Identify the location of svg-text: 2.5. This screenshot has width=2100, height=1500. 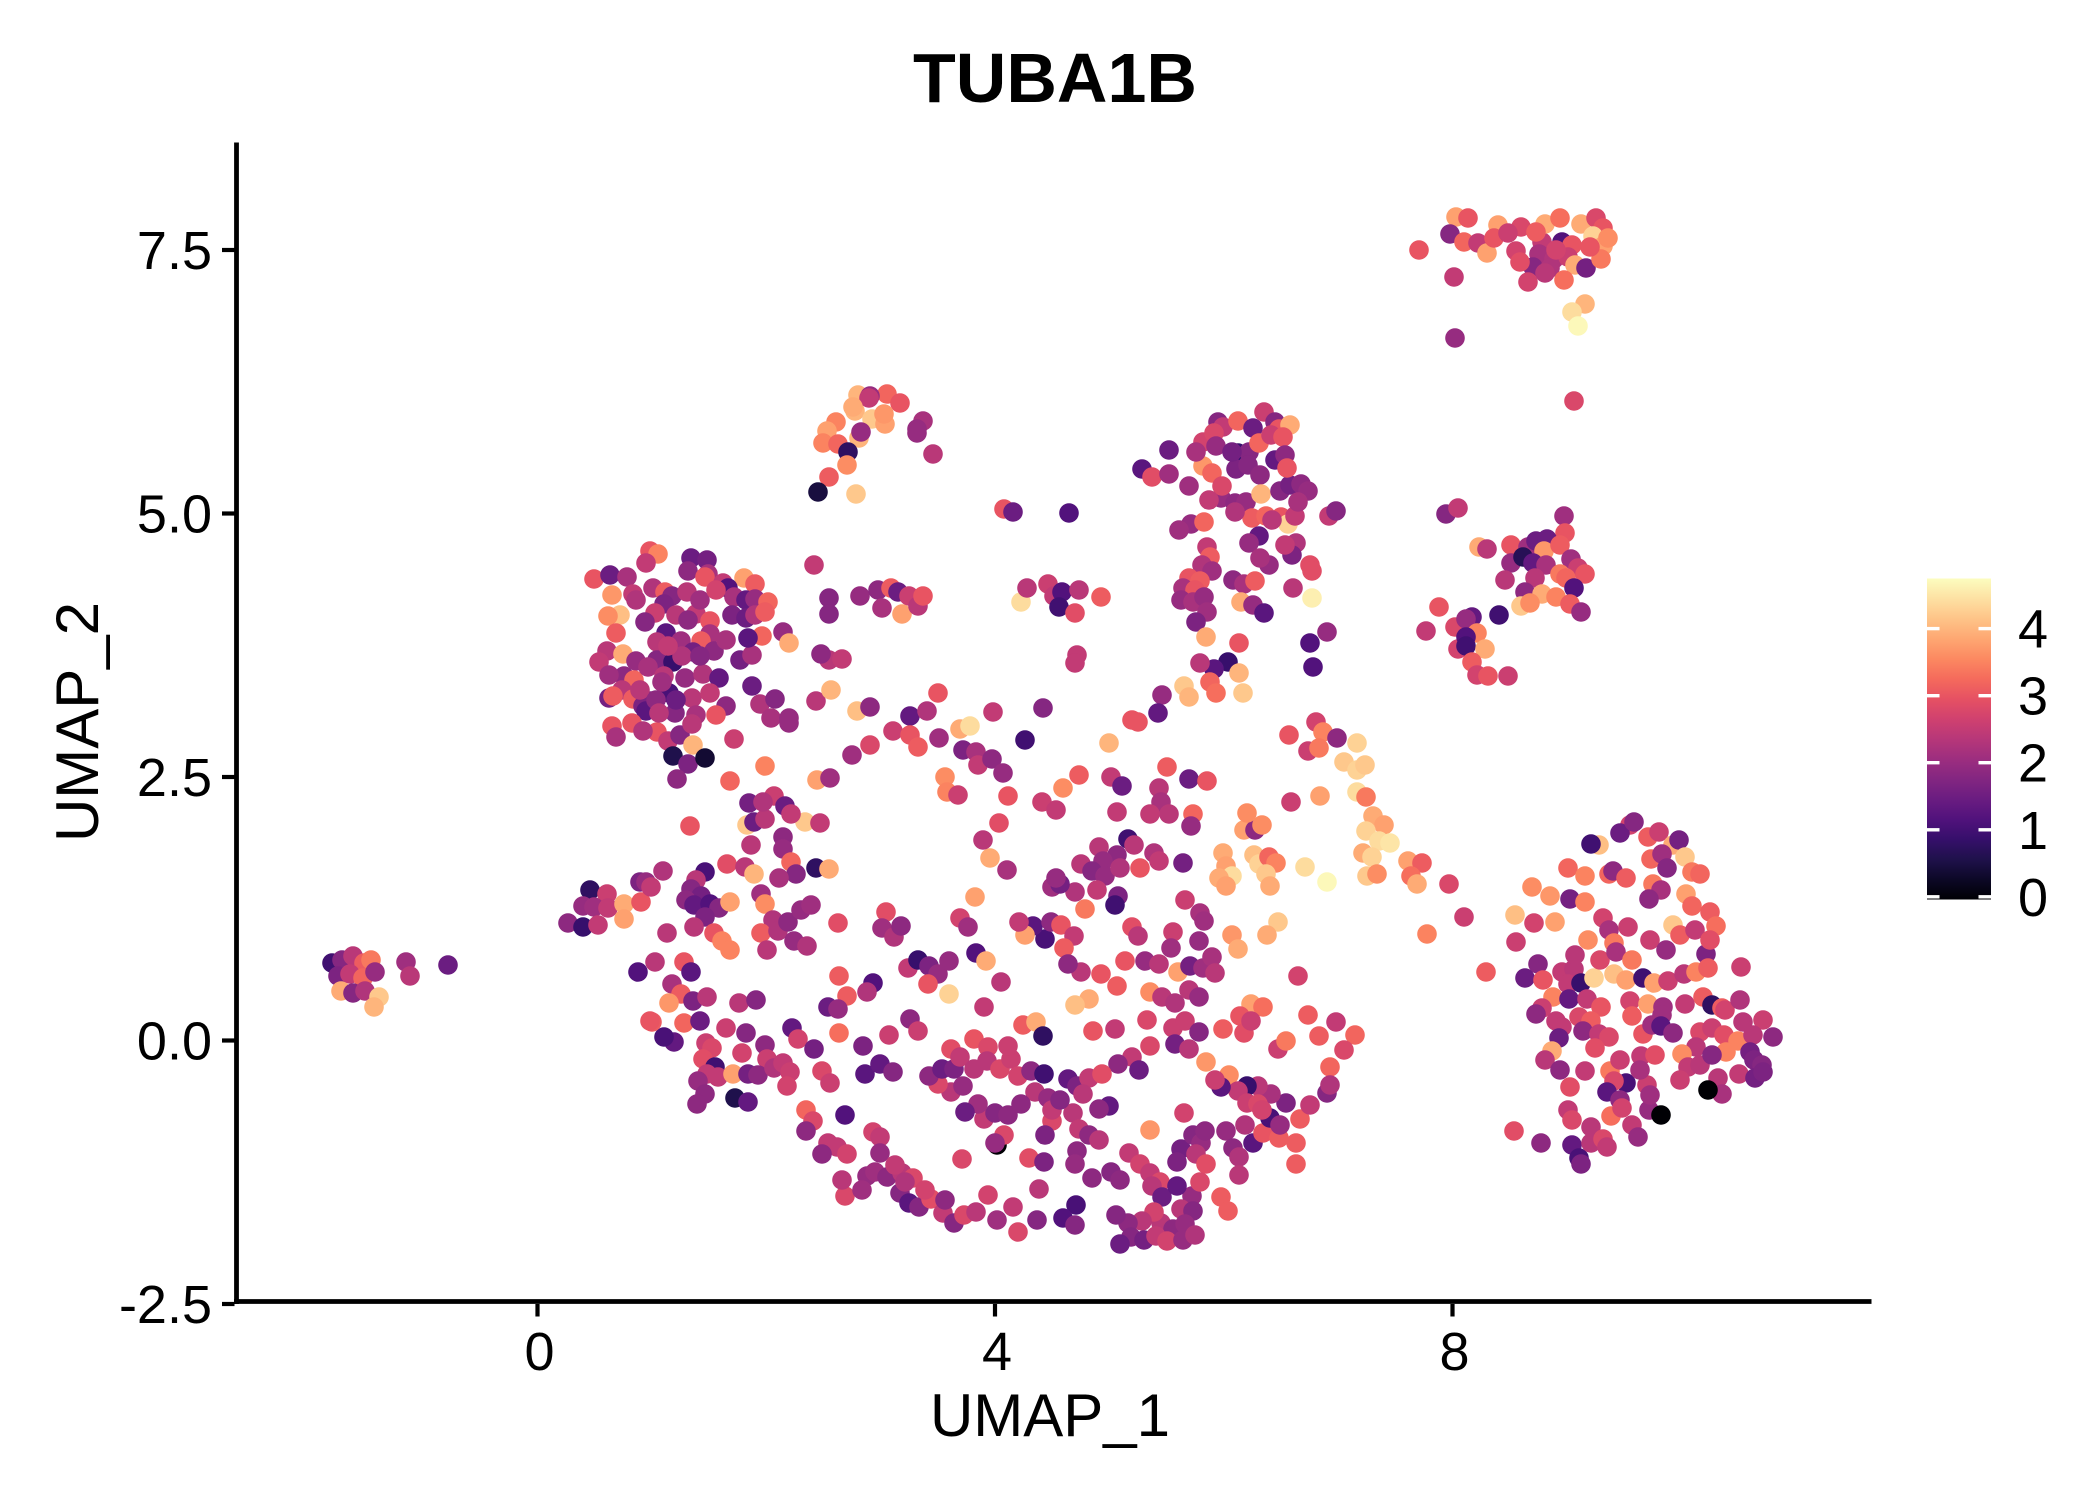
(174, 778).